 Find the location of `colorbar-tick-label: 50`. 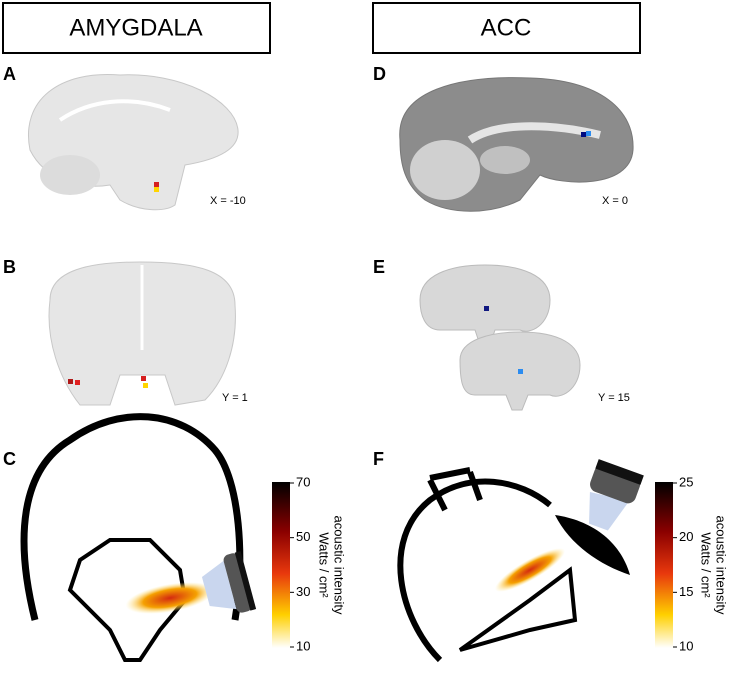

colorbar-tick-label: 50 is located at coordinates (303, 536).